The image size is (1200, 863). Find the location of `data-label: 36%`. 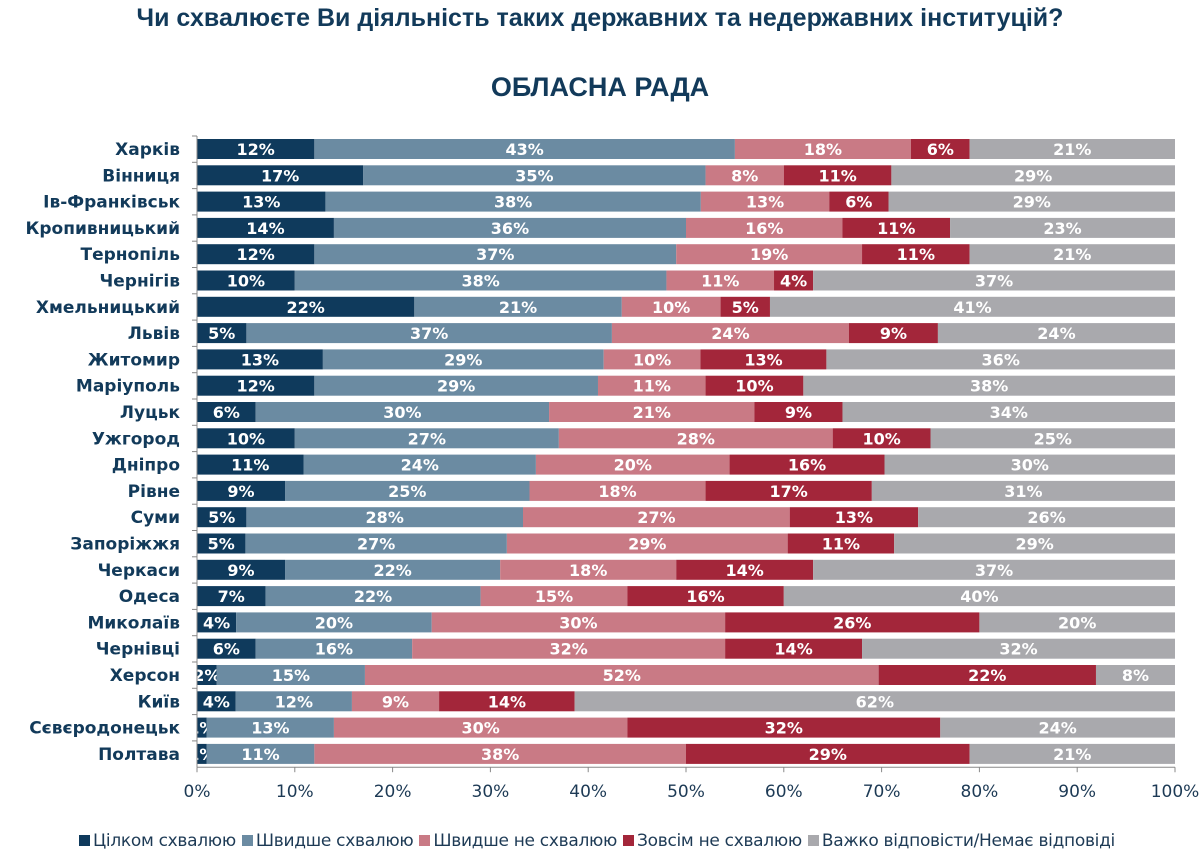

data-label: 36% is located at coordinates (510, 228).